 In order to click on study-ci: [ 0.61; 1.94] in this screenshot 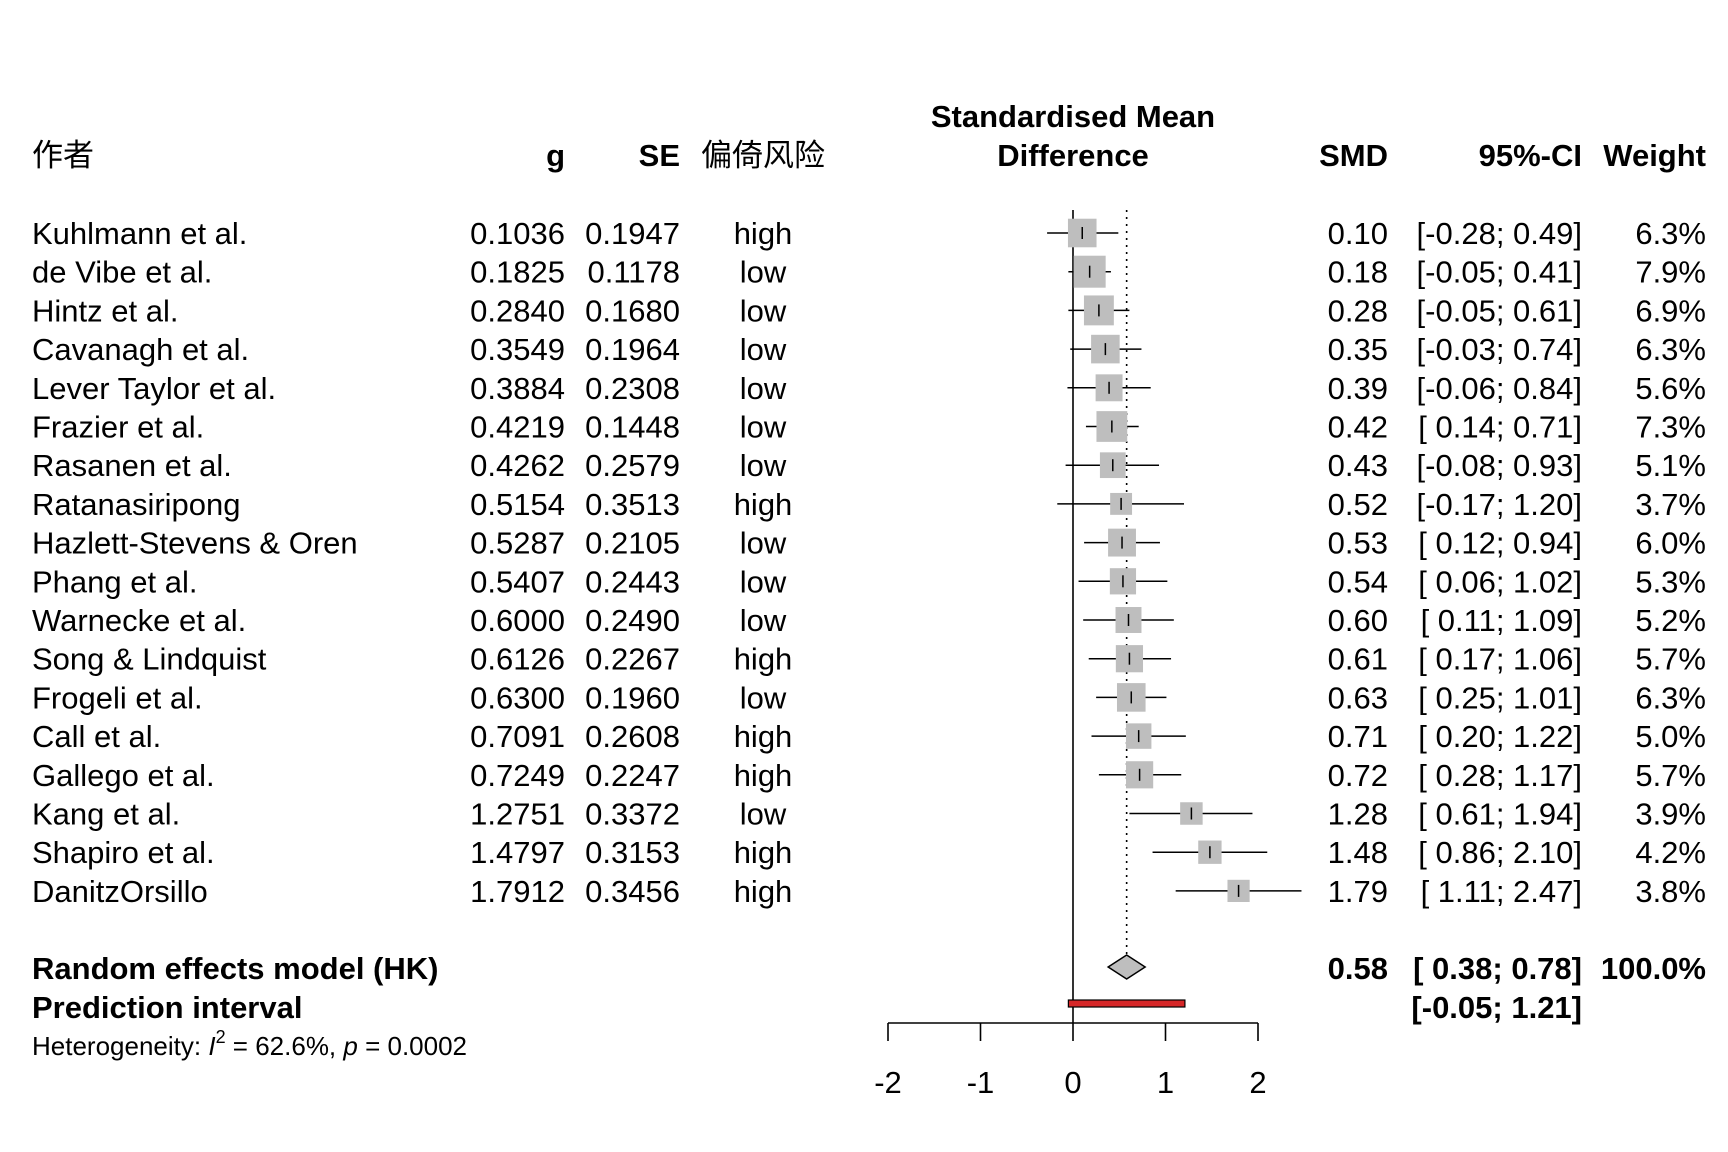, I will do `click(1500, 814)`.